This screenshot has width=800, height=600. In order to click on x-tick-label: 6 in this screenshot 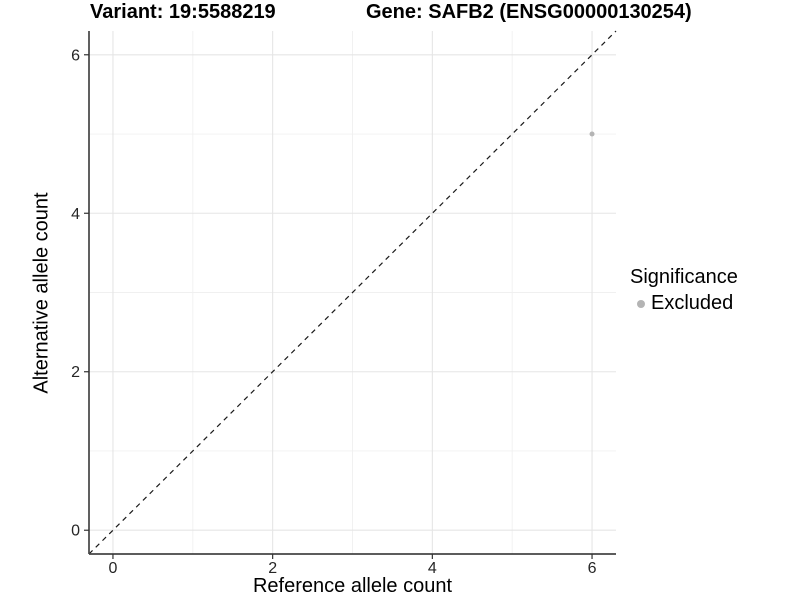, I will do `click(592, 568)`.